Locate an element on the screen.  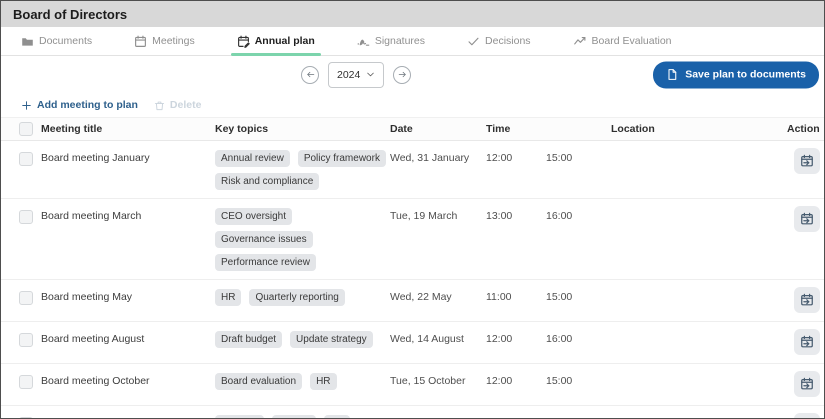
previous-year-button is located at coordinates (310, 74).